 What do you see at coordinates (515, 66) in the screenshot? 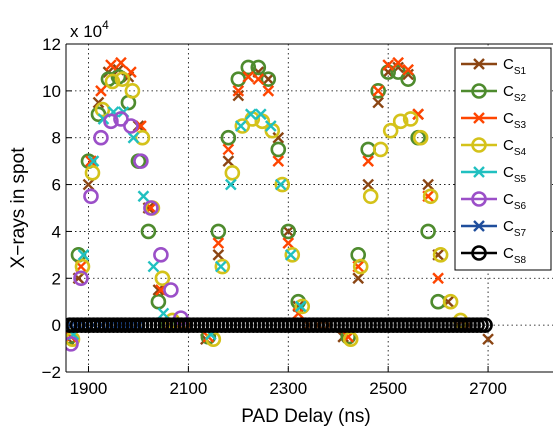
I see `legend-entry: CS1` at bounding box center [515, 66].